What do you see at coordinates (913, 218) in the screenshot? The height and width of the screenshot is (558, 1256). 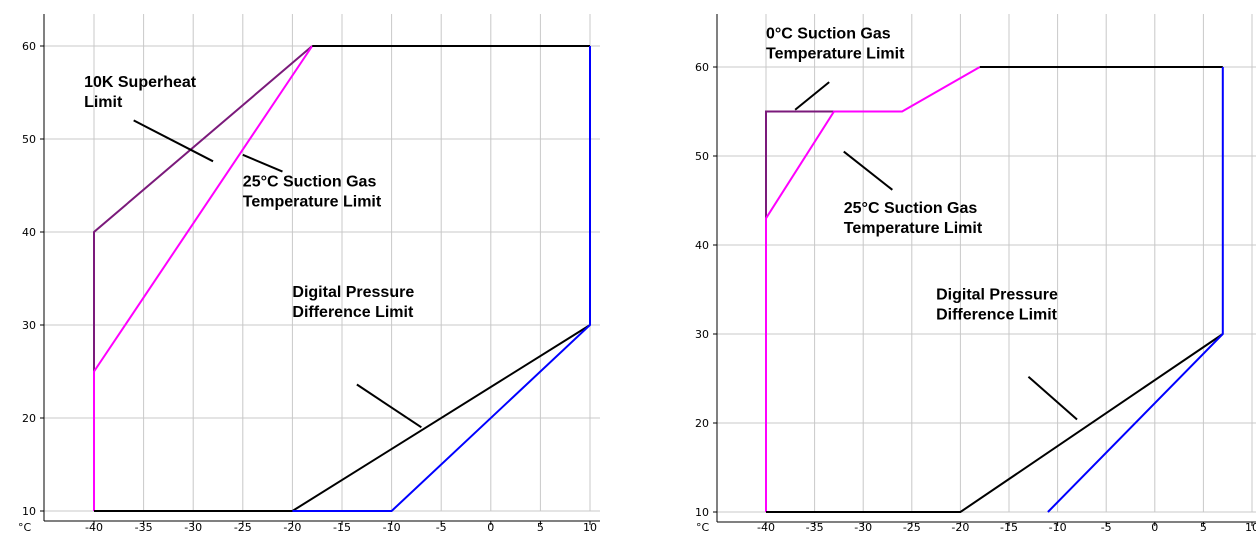 I see `chart-right-annotation-1: 25°C Suction Gas Temperature Limit` at bounding box center [913, 218].